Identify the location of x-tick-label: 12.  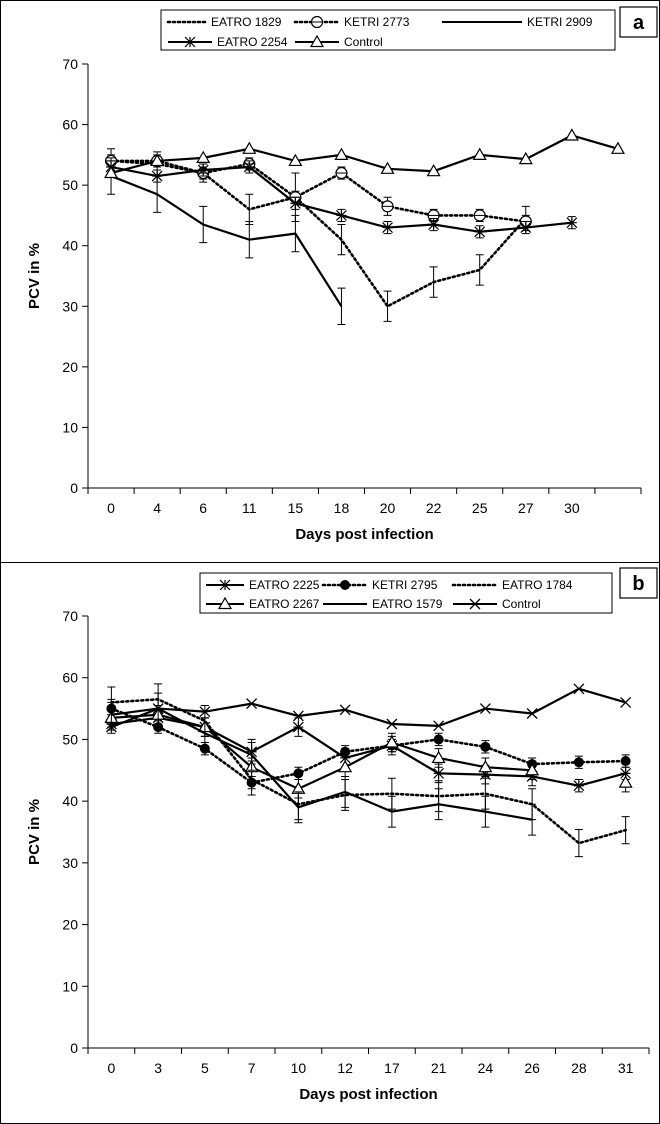
(345, 1068).